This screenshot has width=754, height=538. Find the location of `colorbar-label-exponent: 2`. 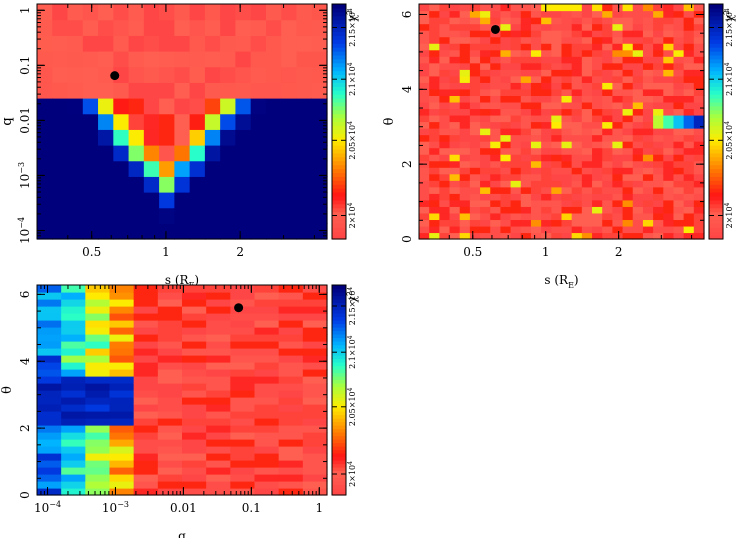

colorbar-label-exponent: 2 is located at coordinates (350, 293).